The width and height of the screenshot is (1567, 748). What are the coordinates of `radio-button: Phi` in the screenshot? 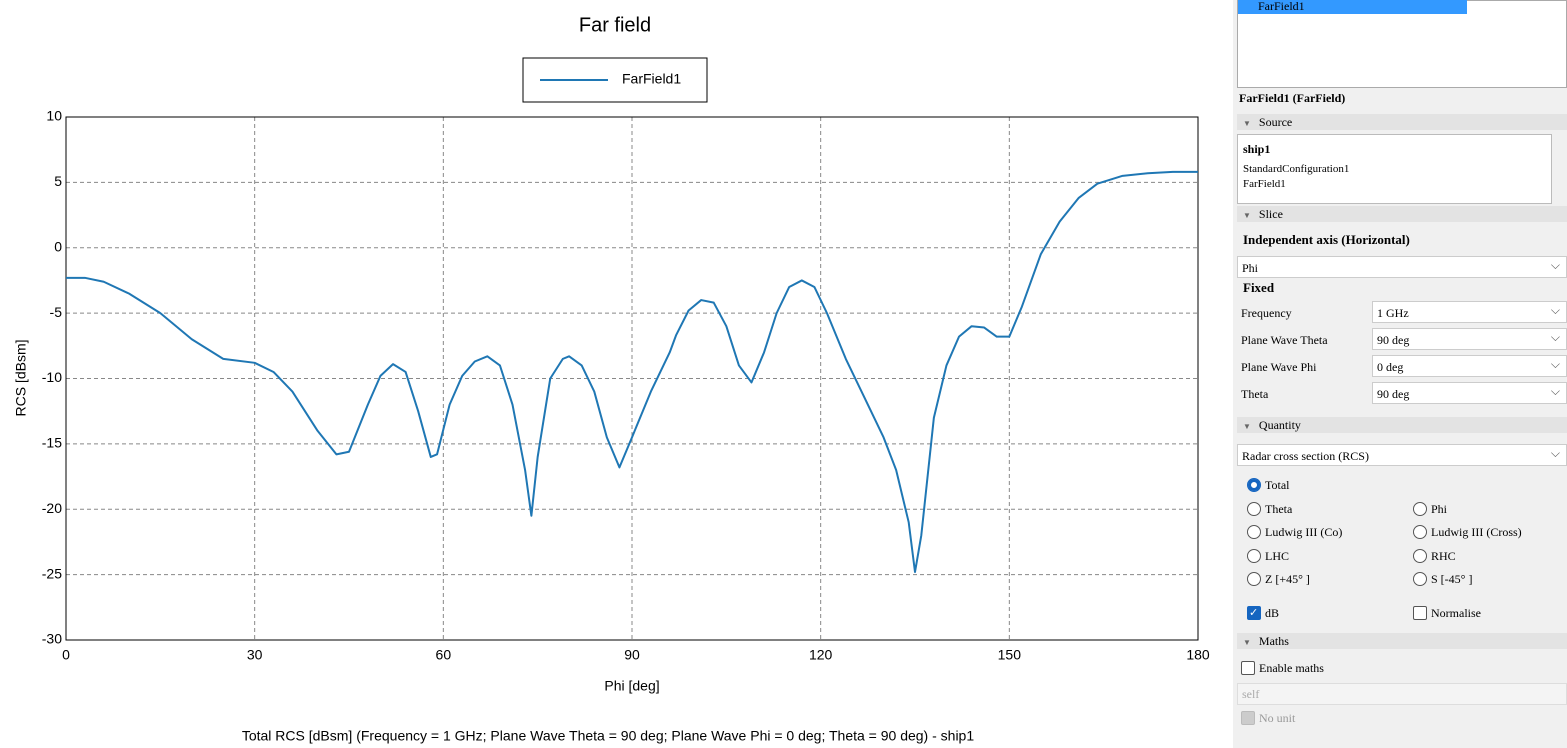 It's located at (1429, 509).